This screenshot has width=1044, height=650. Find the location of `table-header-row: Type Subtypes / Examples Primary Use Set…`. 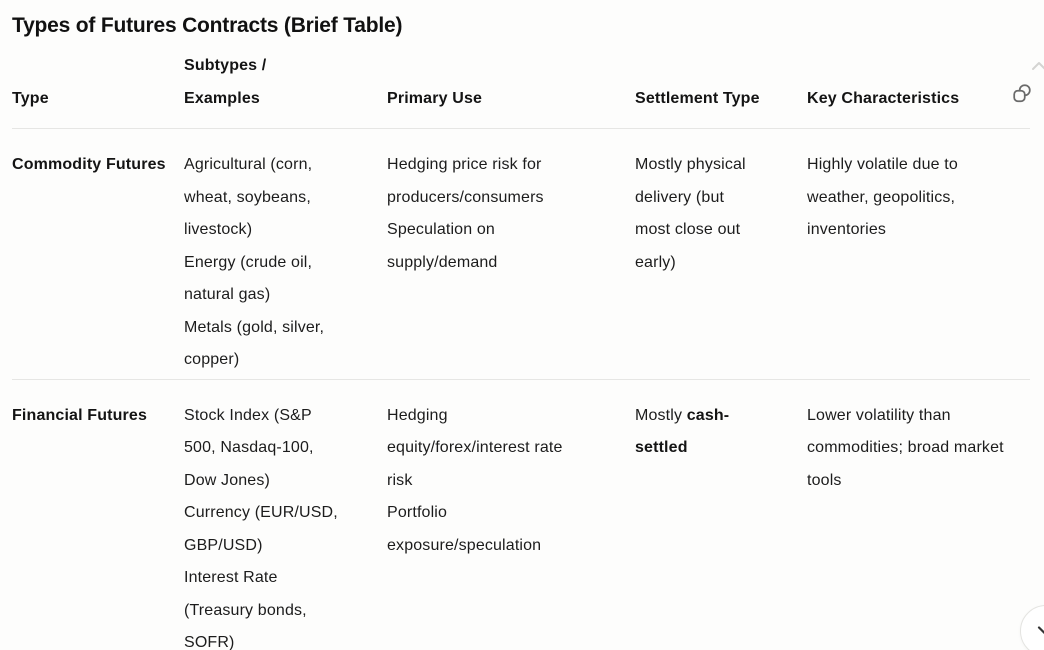

table-header-row: Type Subtypes / Examples Primary Use Set… is located at coordinates (521, 89).